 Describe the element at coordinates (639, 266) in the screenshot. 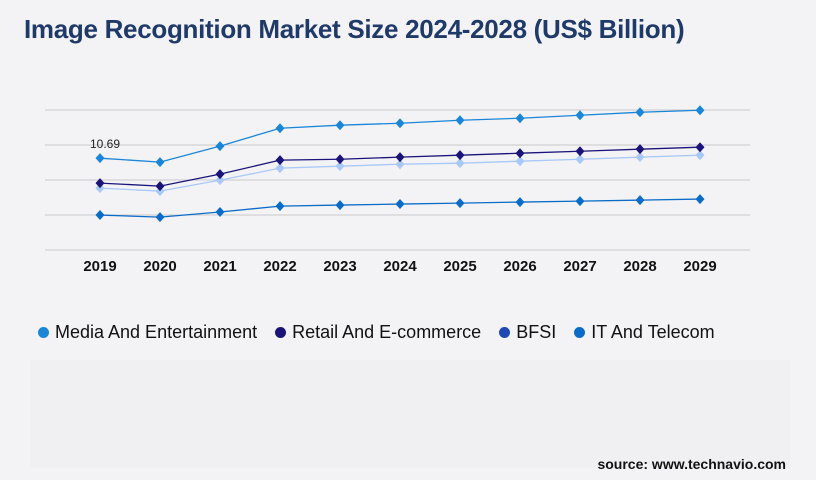

I see `x-tick-label: 2028` at that location.